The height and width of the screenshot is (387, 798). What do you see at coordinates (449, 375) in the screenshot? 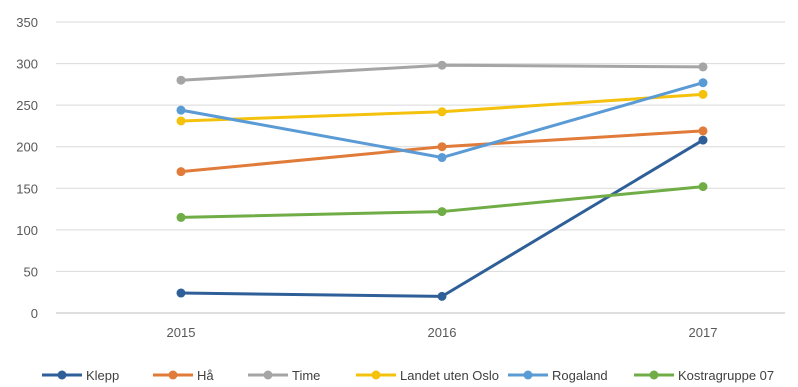
I see `legend-label: Landet uten Oslo` at bounding box center [449, 375].